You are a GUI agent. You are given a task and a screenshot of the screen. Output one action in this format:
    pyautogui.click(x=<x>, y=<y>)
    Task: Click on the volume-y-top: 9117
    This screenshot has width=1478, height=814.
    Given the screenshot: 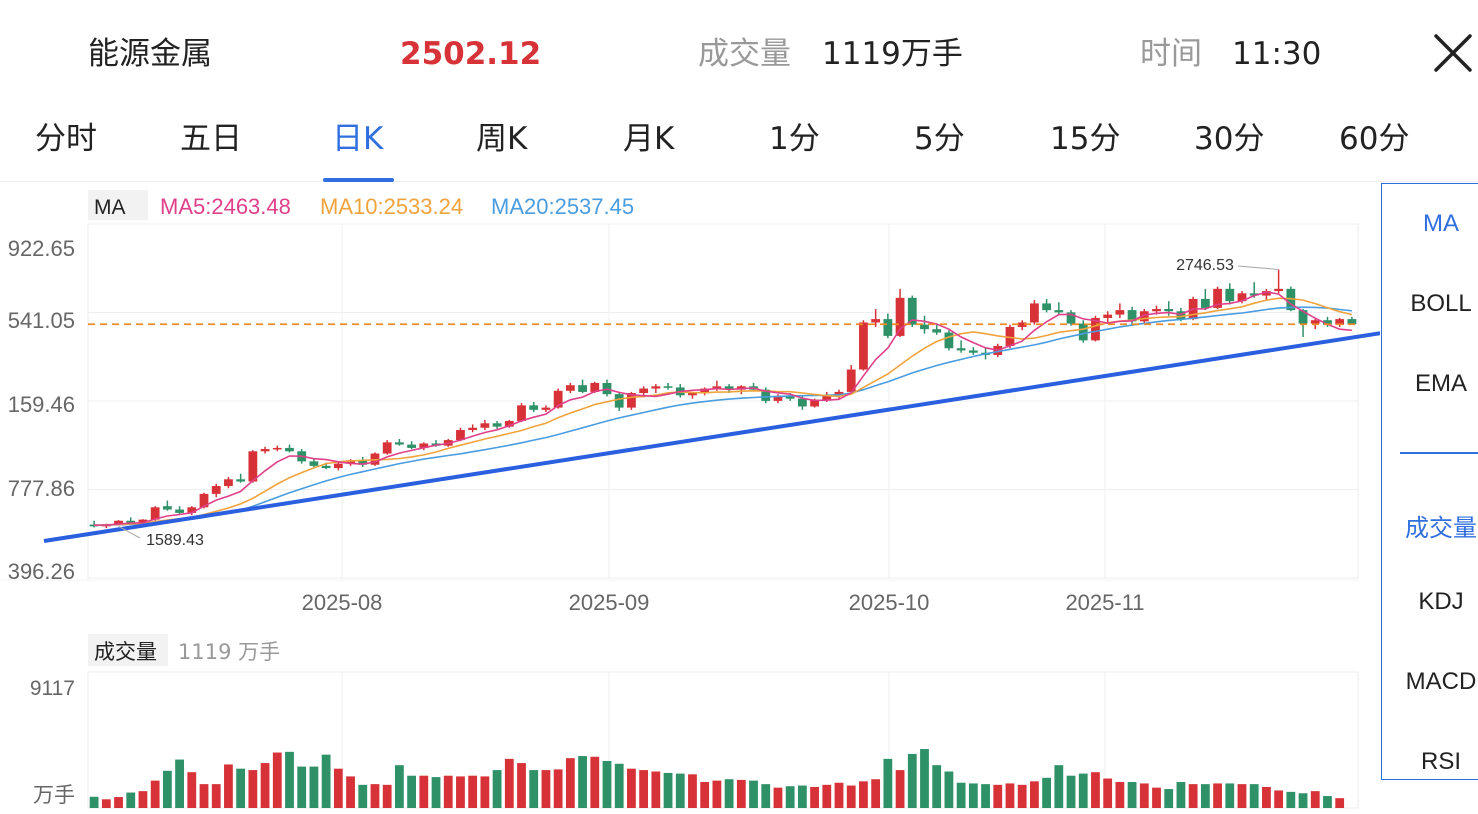 What is the action you would take?
    pyautogui.click(x=52, y=688)
    